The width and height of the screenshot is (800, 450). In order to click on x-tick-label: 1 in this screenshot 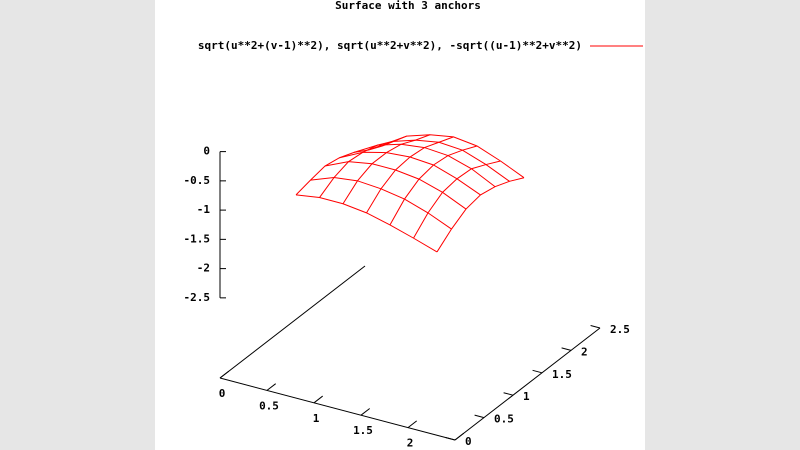, I will do `click(316, 418)`.